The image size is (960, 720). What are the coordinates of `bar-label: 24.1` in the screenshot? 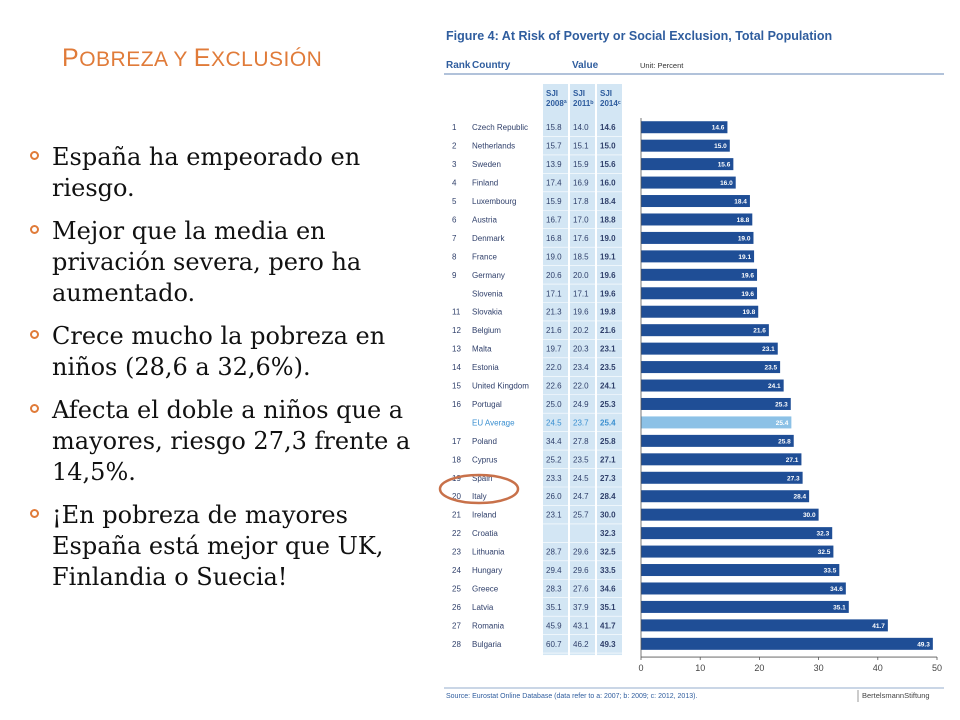 It's located at (774, 386).